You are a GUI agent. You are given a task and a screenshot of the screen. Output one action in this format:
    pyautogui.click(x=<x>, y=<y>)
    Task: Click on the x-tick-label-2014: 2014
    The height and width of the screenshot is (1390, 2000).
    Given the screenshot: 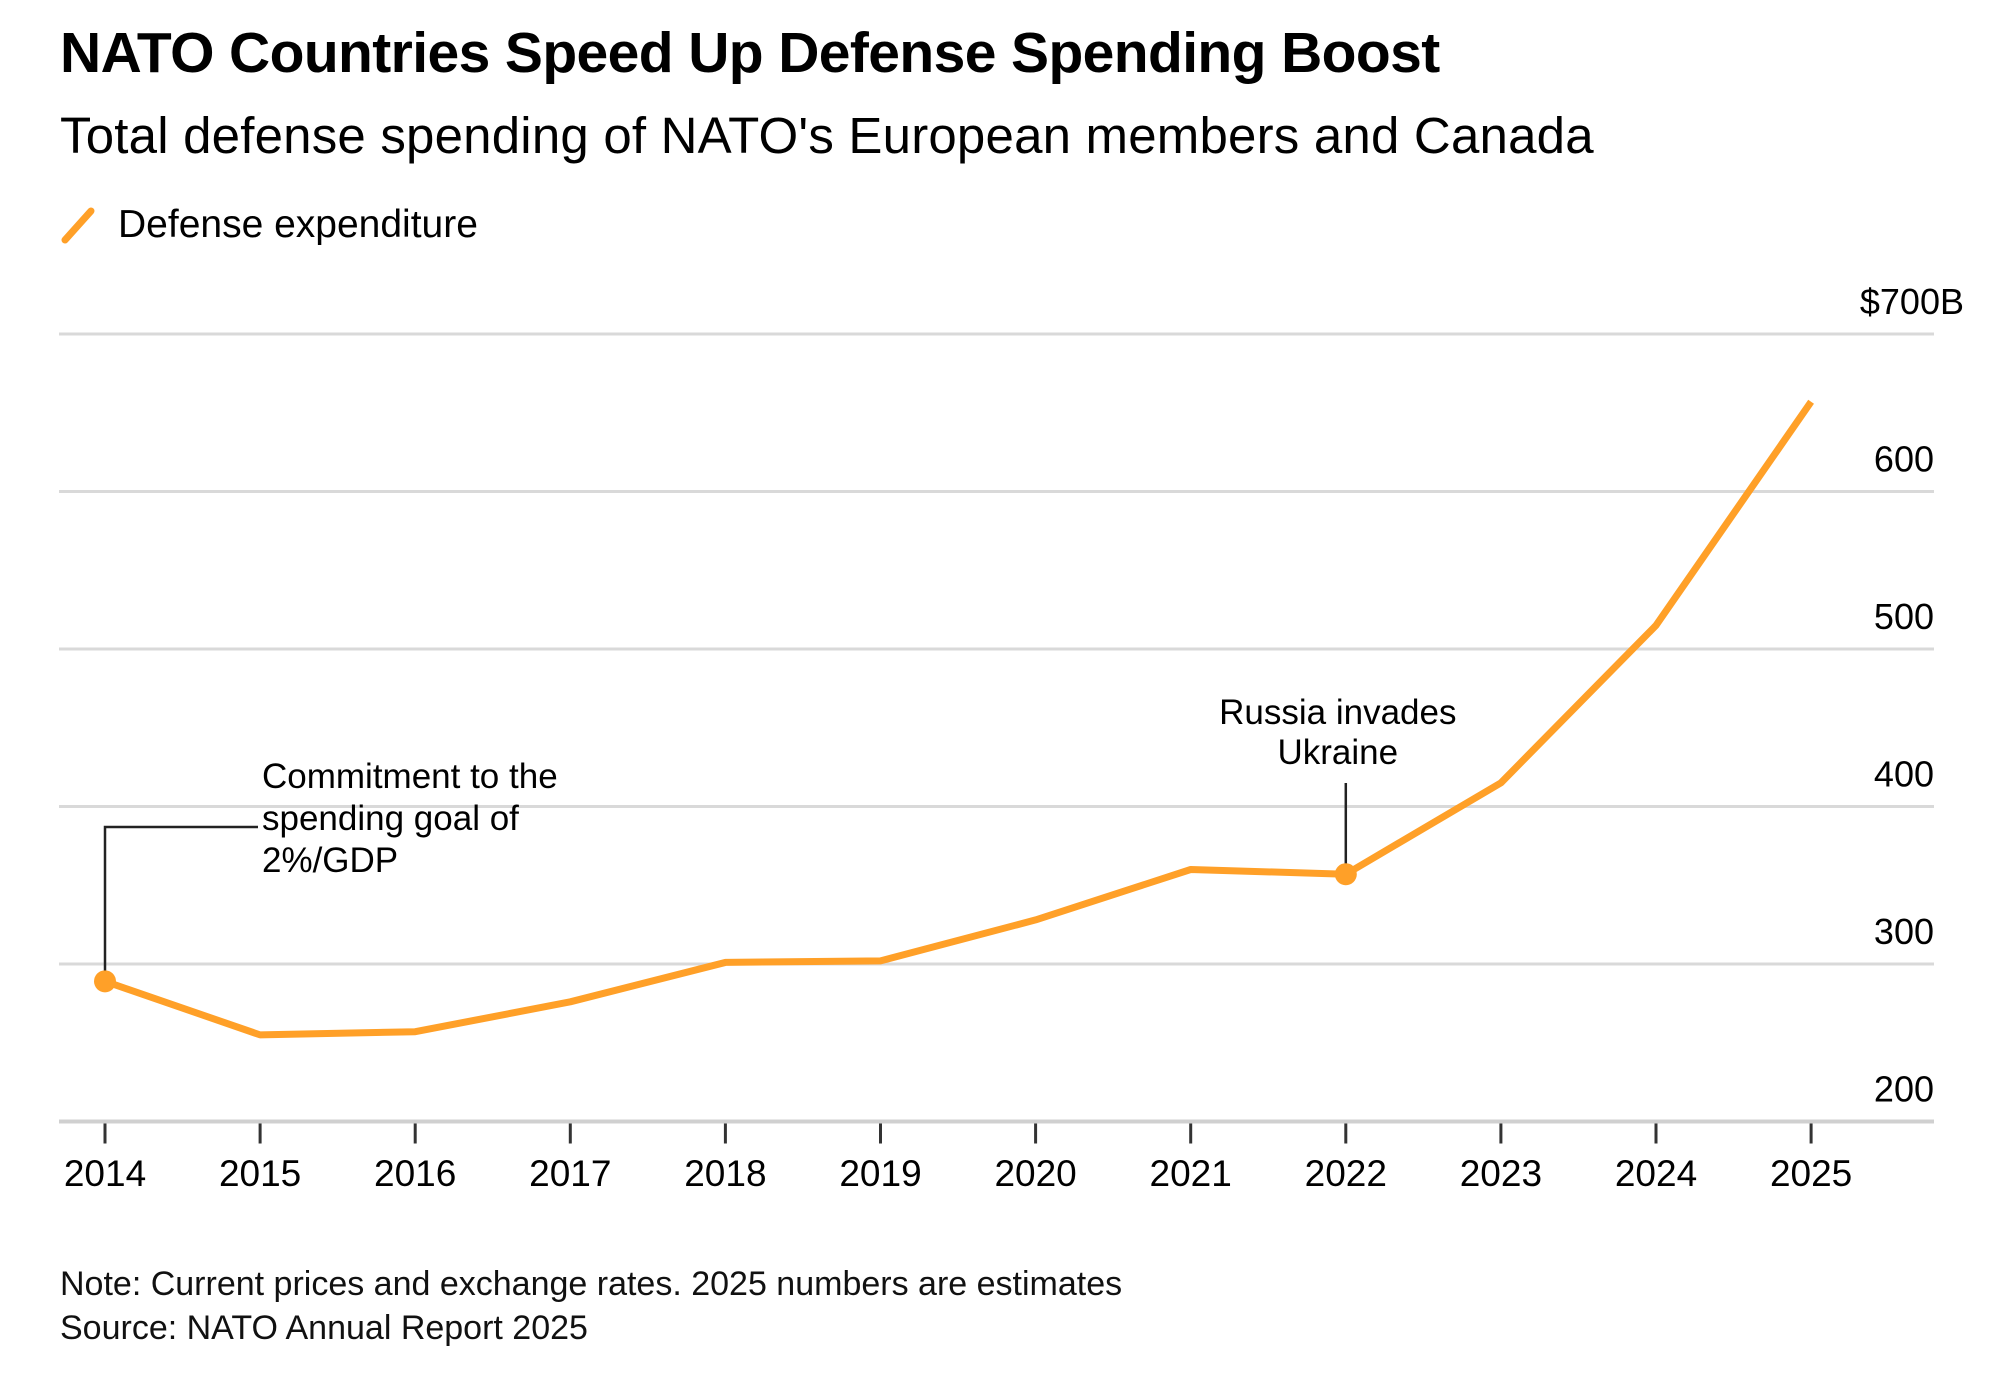 What is the action you would take?
    pyautogui.click(x=105, y=1173)
    